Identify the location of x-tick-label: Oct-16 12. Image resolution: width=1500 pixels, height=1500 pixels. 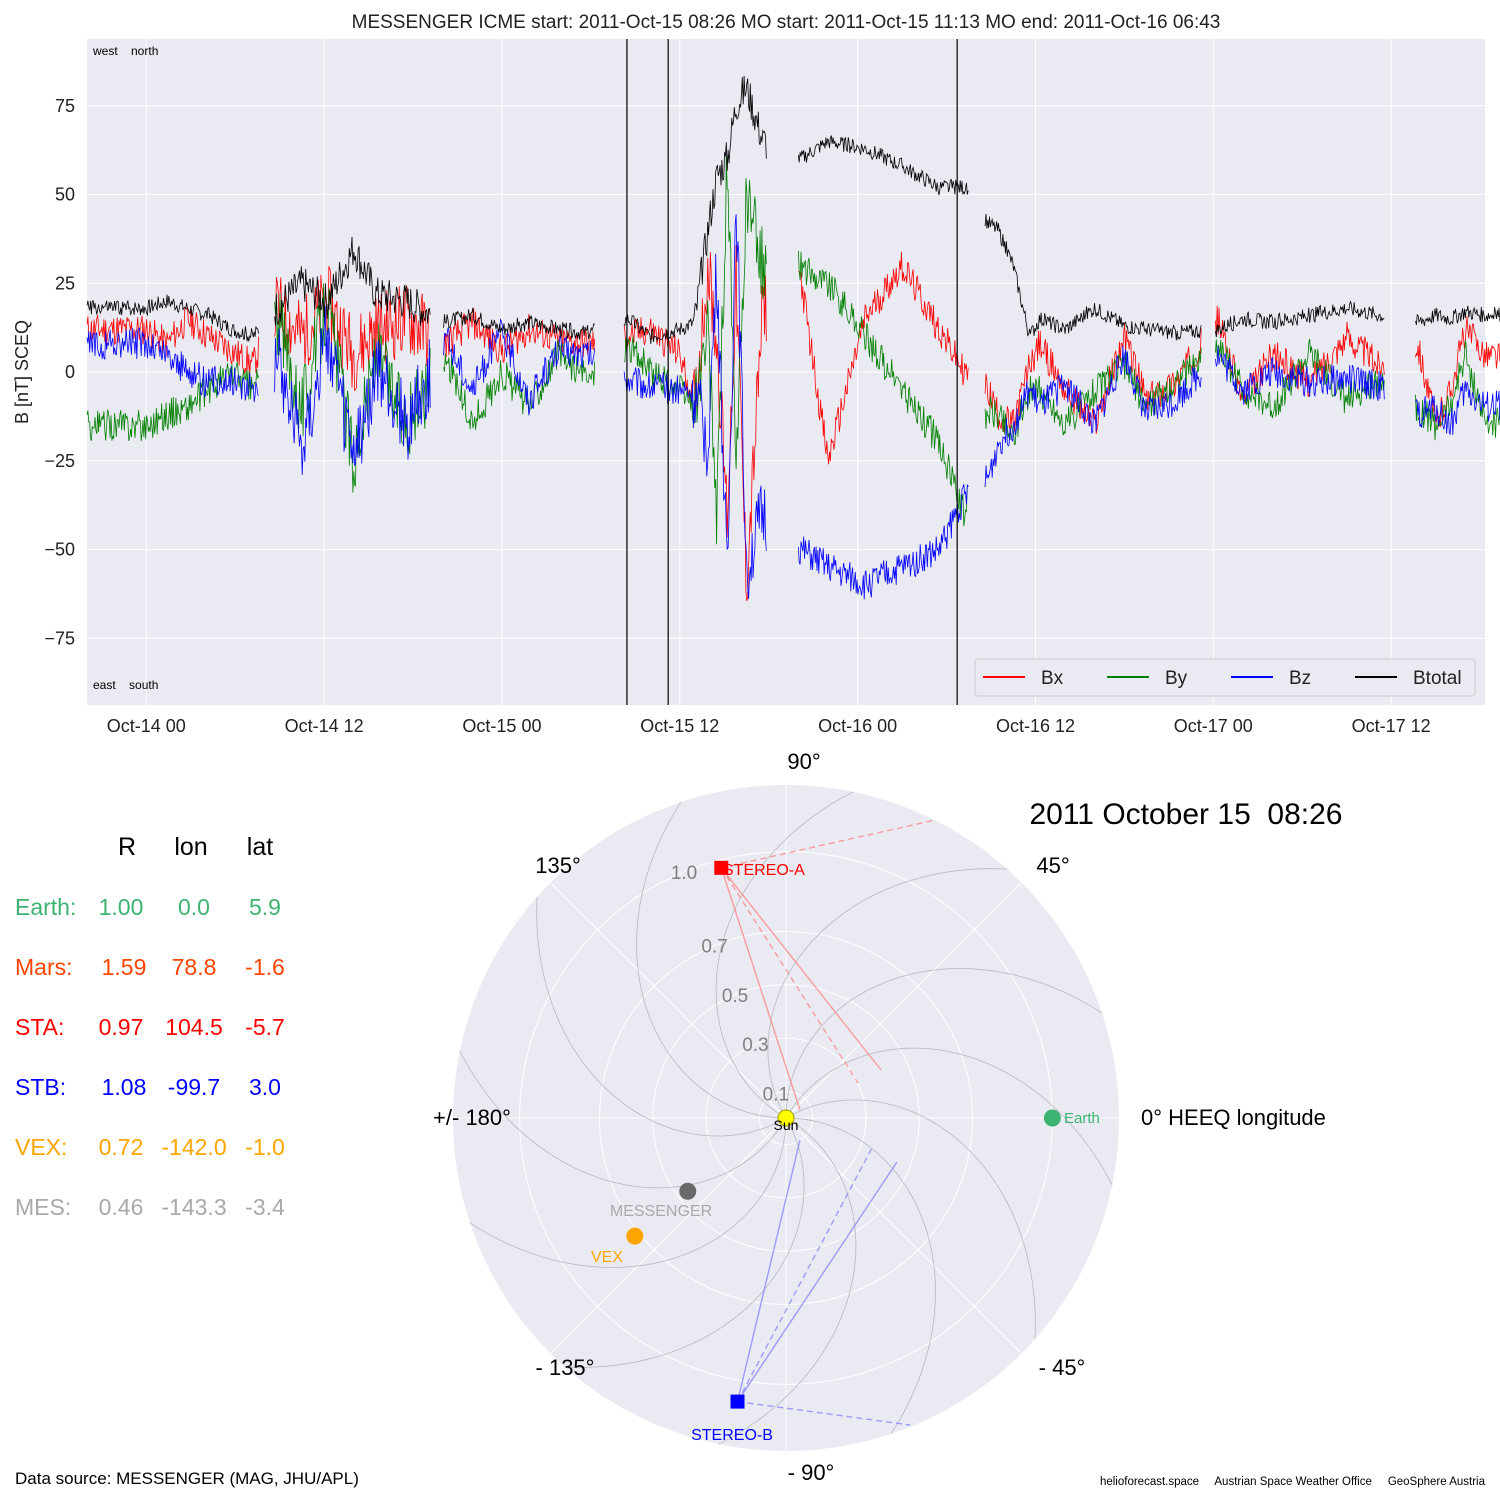
(1035, 726).